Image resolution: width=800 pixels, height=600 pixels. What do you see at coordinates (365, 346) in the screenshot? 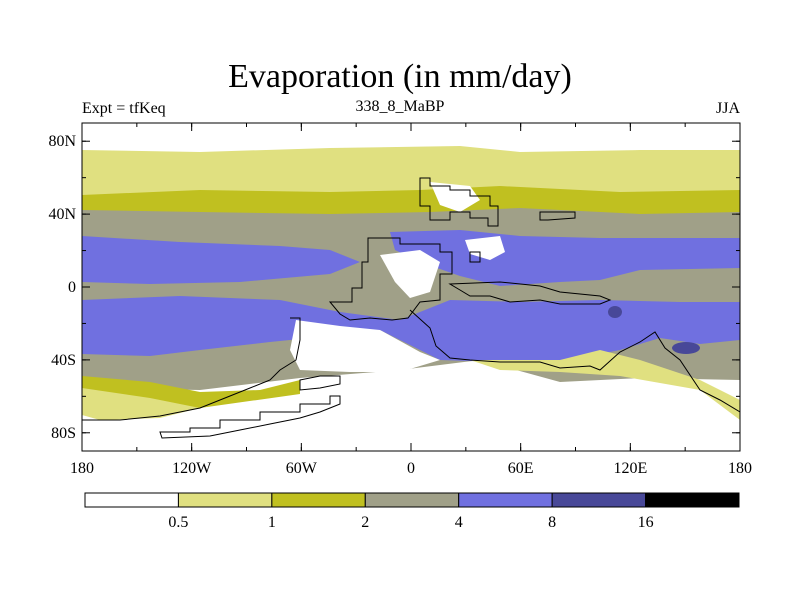
I see `field-patch-white-south-america` at bounding box center [365, 346].